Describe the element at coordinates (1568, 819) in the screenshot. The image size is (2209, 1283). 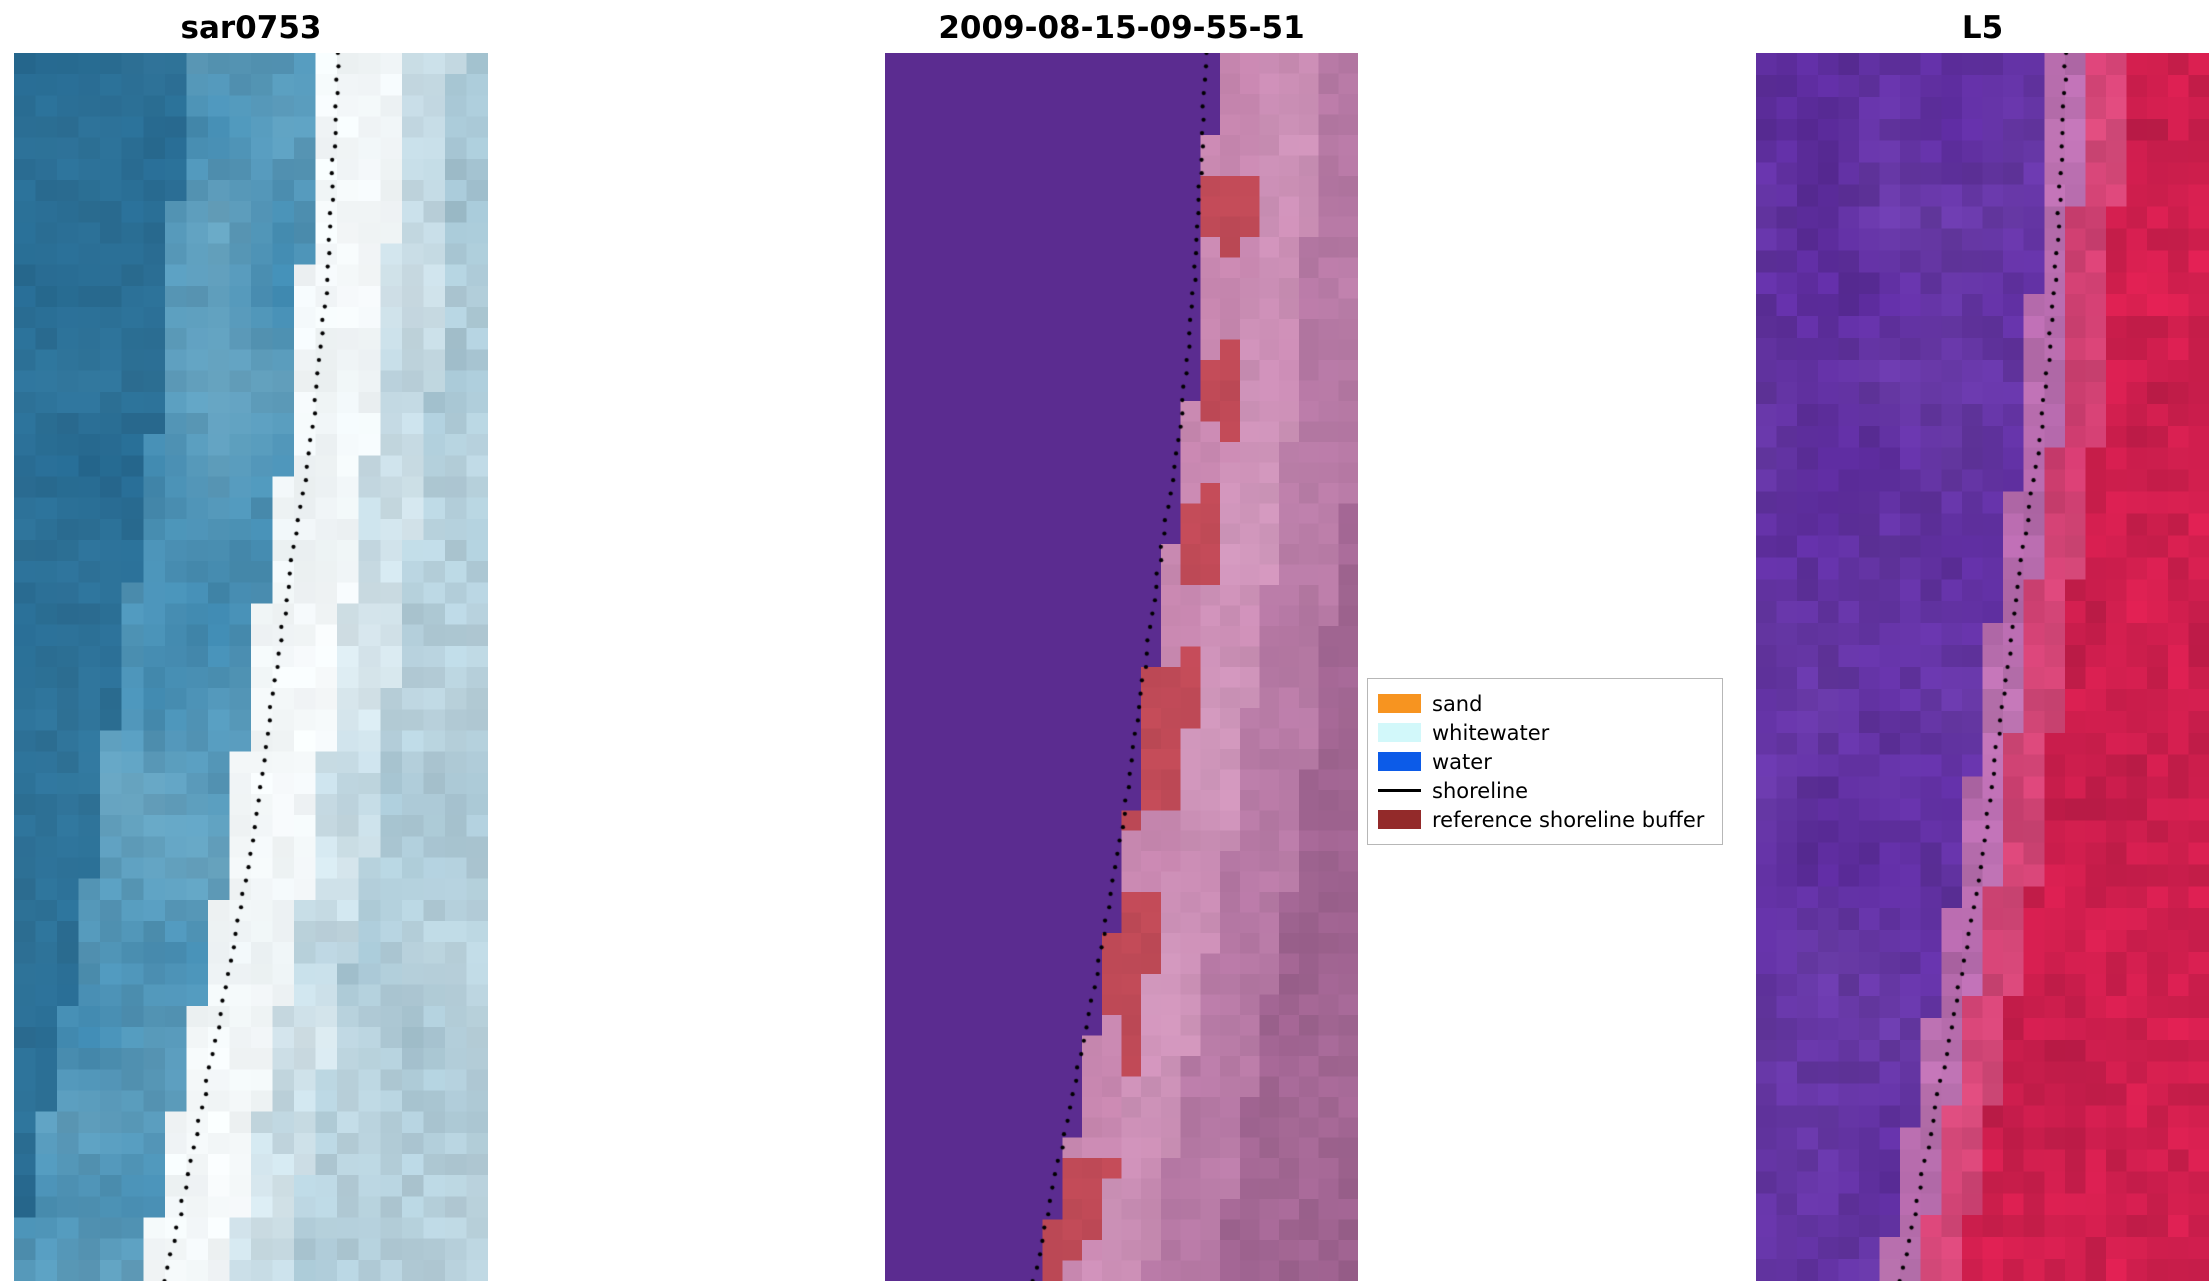
I see `legend-label: reference shoreline buffer` at that location.